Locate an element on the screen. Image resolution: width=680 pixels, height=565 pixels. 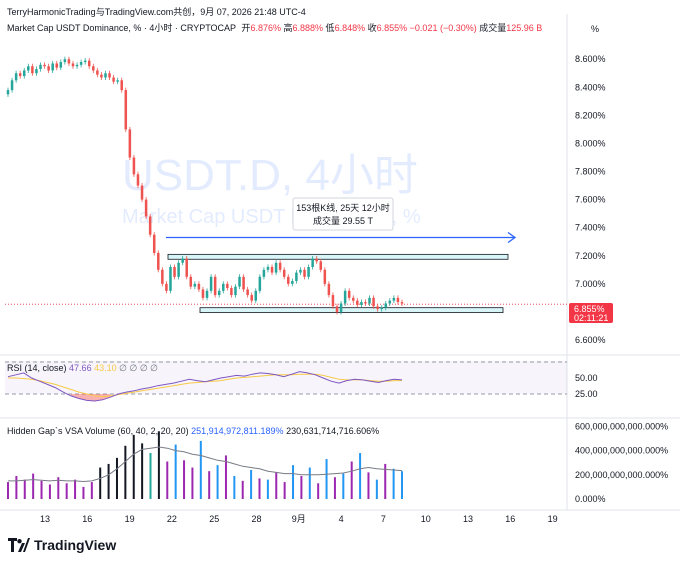
vsa-volume-series is located at coordinates (205, 465).